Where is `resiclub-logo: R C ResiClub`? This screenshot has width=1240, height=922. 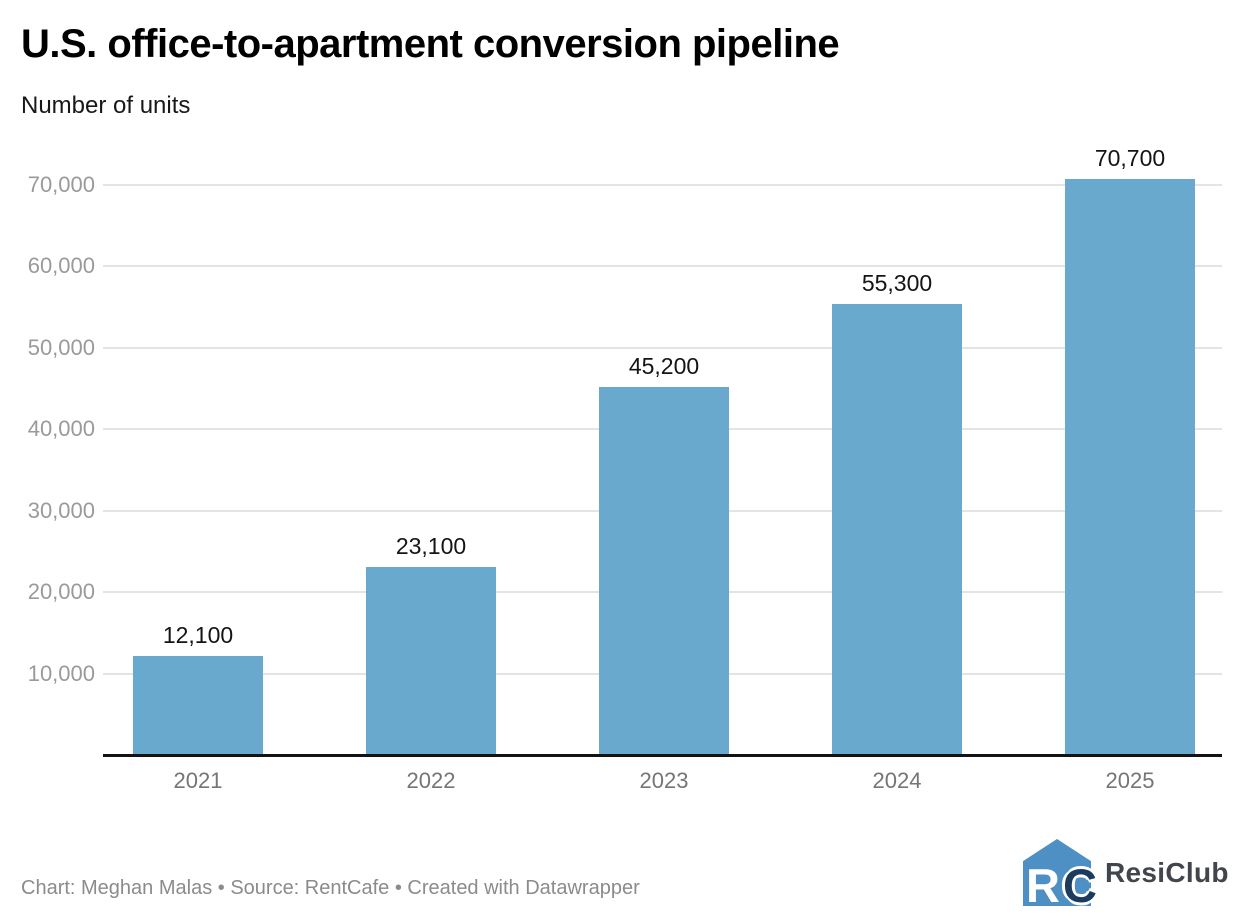 resiclub-logo: R C ResiClub is located at coordinates (1126, 875).